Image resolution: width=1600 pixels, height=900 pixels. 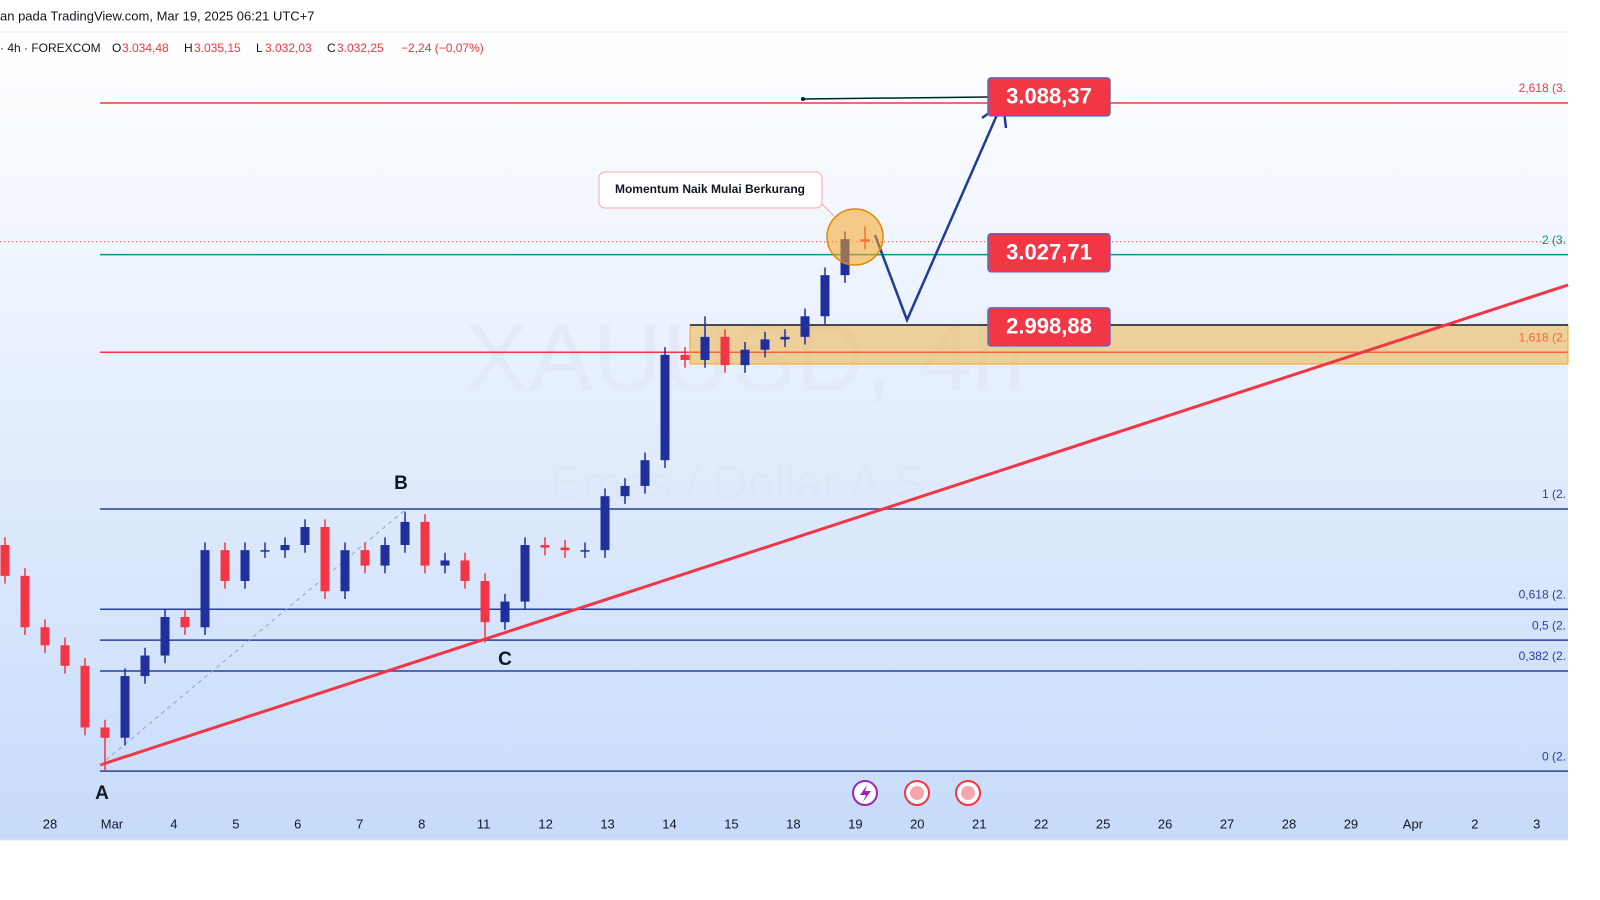 I want to click on fib-label: 1,618 (2., so click(x=1542, y=337).